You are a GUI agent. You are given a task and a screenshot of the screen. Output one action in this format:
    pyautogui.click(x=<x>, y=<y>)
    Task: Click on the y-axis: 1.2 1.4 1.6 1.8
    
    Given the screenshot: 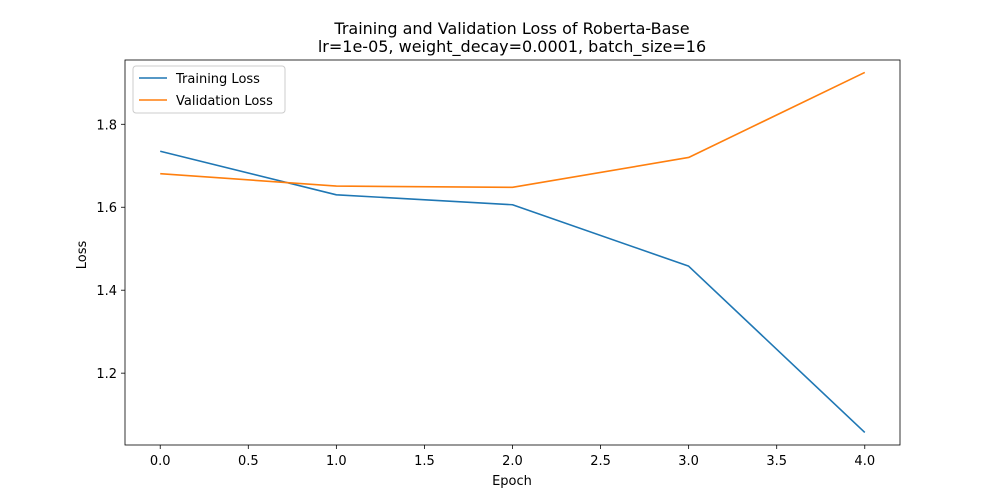 What is the action you would take?
    pyautogui.click(x=110, y=250)
    